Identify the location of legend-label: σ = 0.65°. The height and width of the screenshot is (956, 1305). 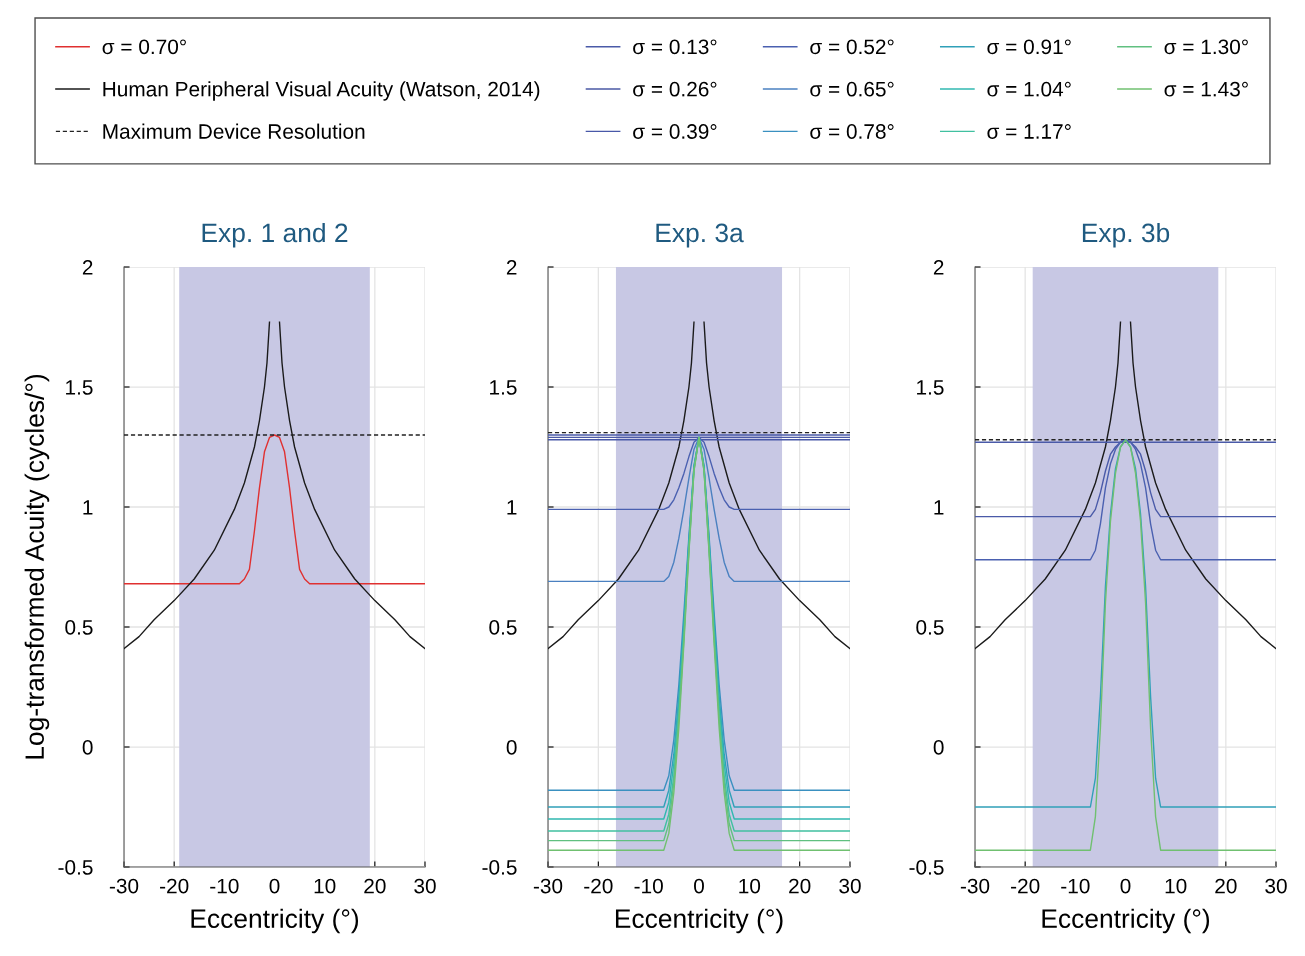
(852, 89).